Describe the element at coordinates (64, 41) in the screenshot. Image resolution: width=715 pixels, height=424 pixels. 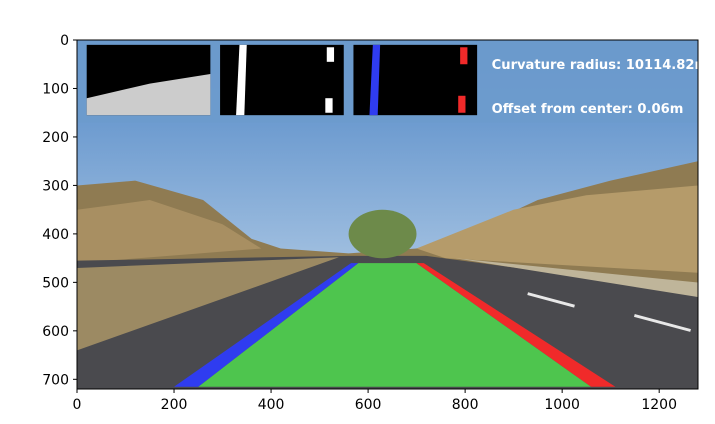
I see `y-tick-label: 0` at that location.